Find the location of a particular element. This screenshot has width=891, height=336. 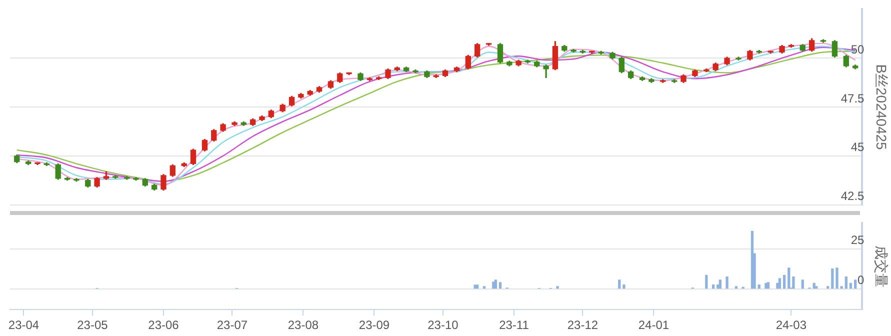

y-tick-label: 47.5 is located at coordinates (852, 98).